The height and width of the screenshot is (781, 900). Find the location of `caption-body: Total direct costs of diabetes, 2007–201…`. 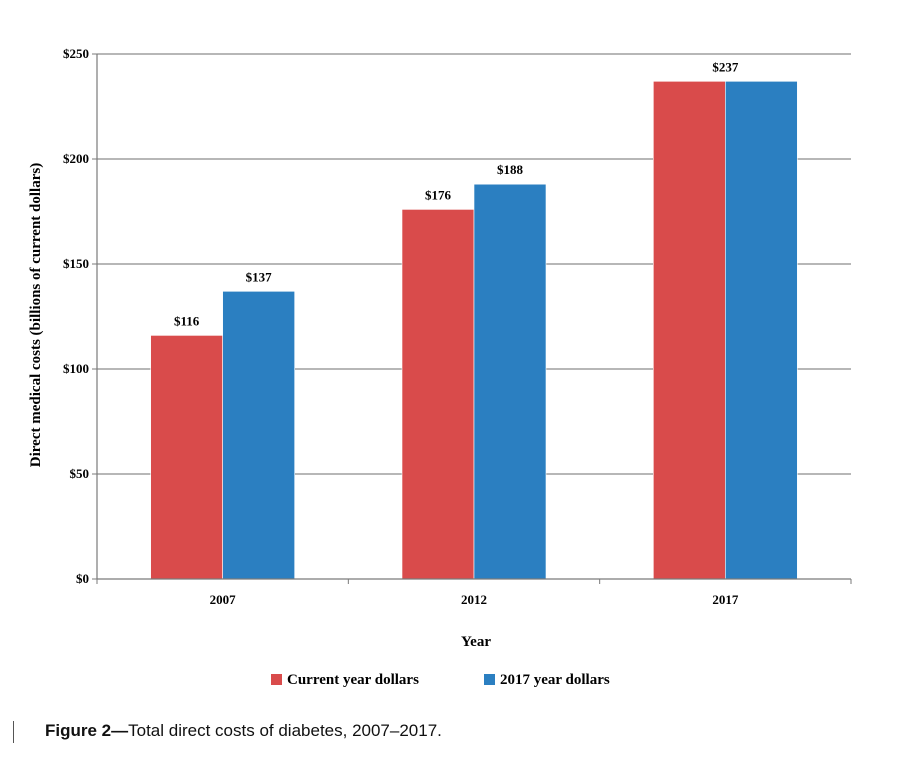

caption-body: Total direct costs of diabetes, 2007–201… is located at coordinates (285, 730).